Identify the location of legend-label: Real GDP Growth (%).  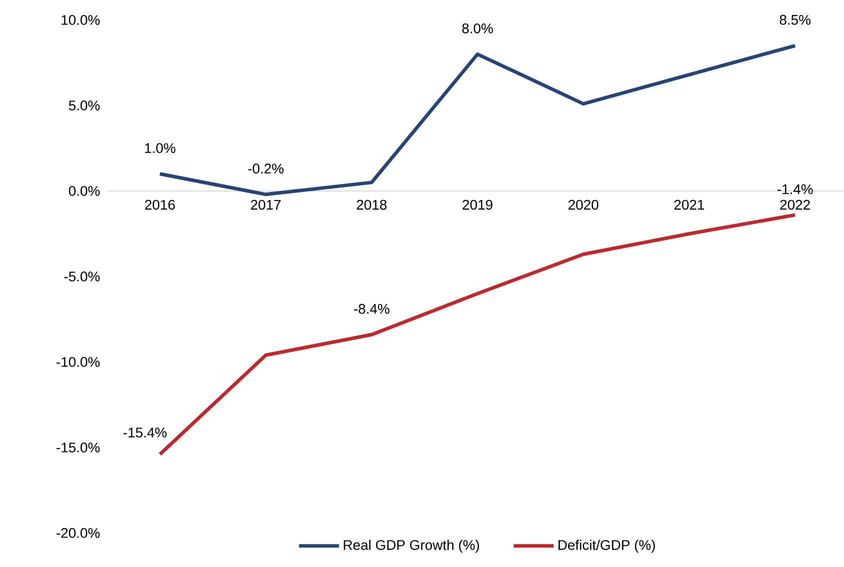
(412, 546).